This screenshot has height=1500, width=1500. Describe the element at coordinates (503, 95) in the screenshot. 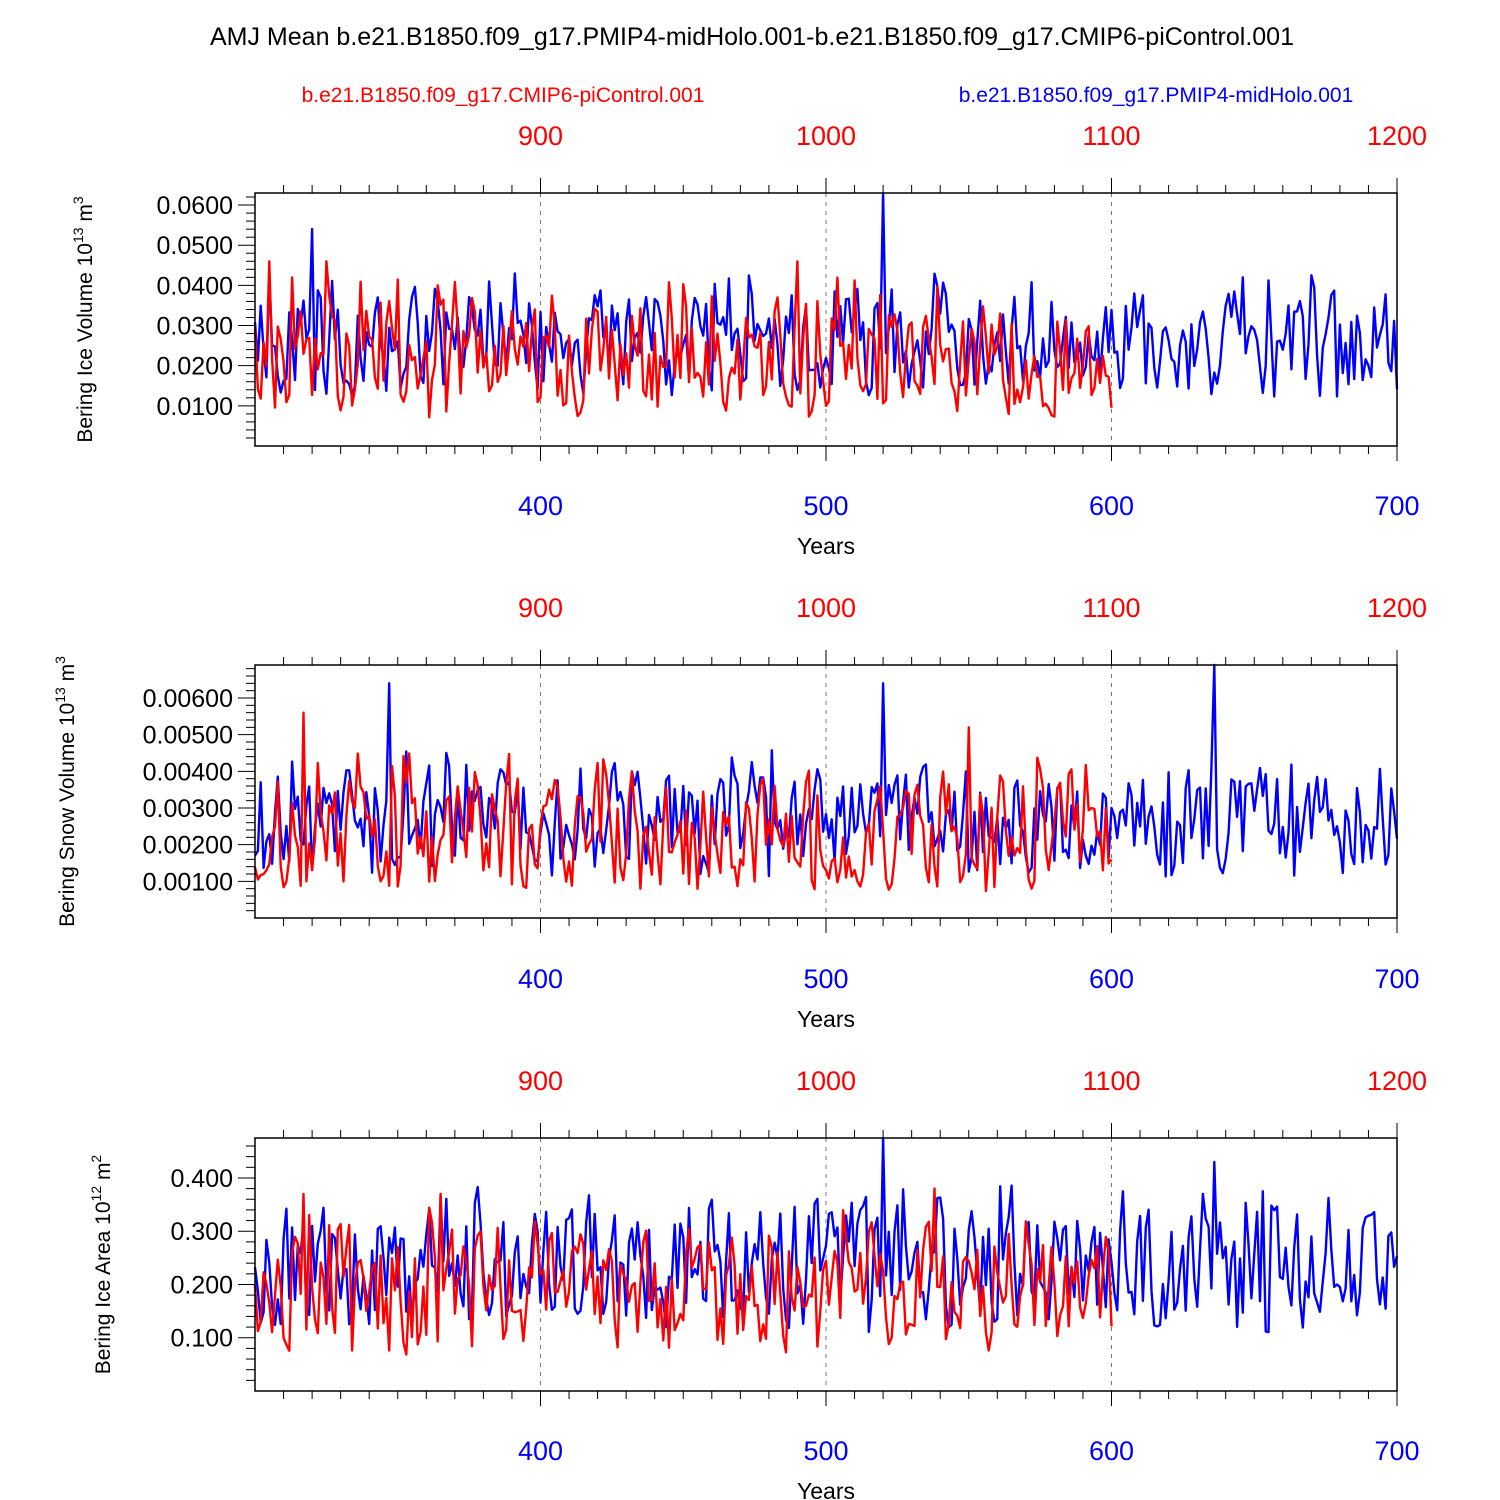

I see `legend-entry-picontrol: b.e21.B1850.f09_g17.CMIP6-piControl.001` at that location.